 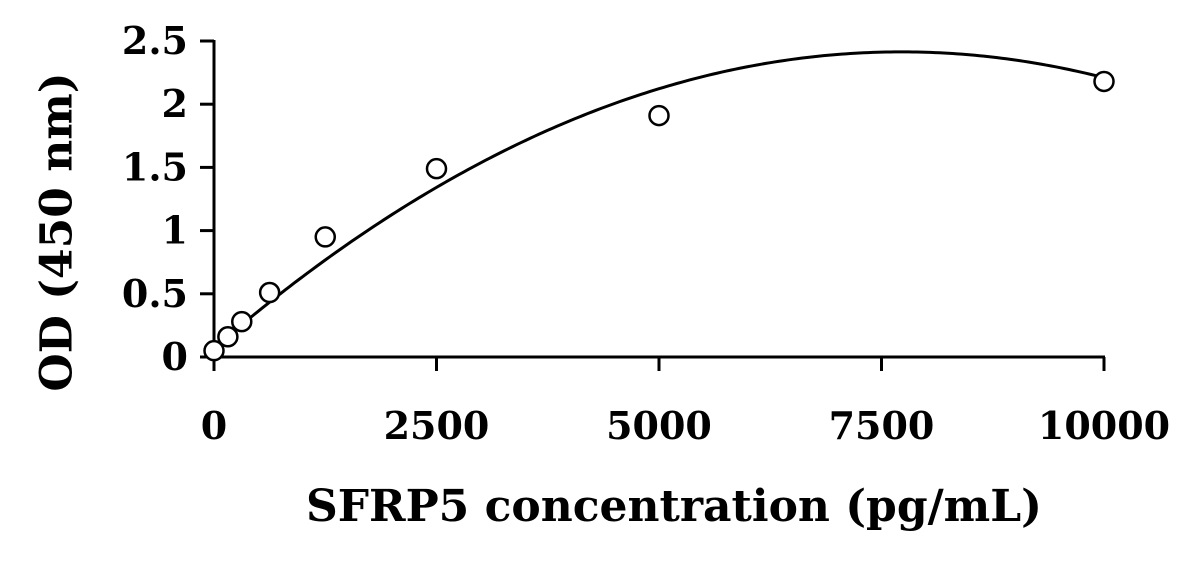 I want to click on x-axis-title: SFRP5 concentration (pg/mL), so click(x=674, y=506).